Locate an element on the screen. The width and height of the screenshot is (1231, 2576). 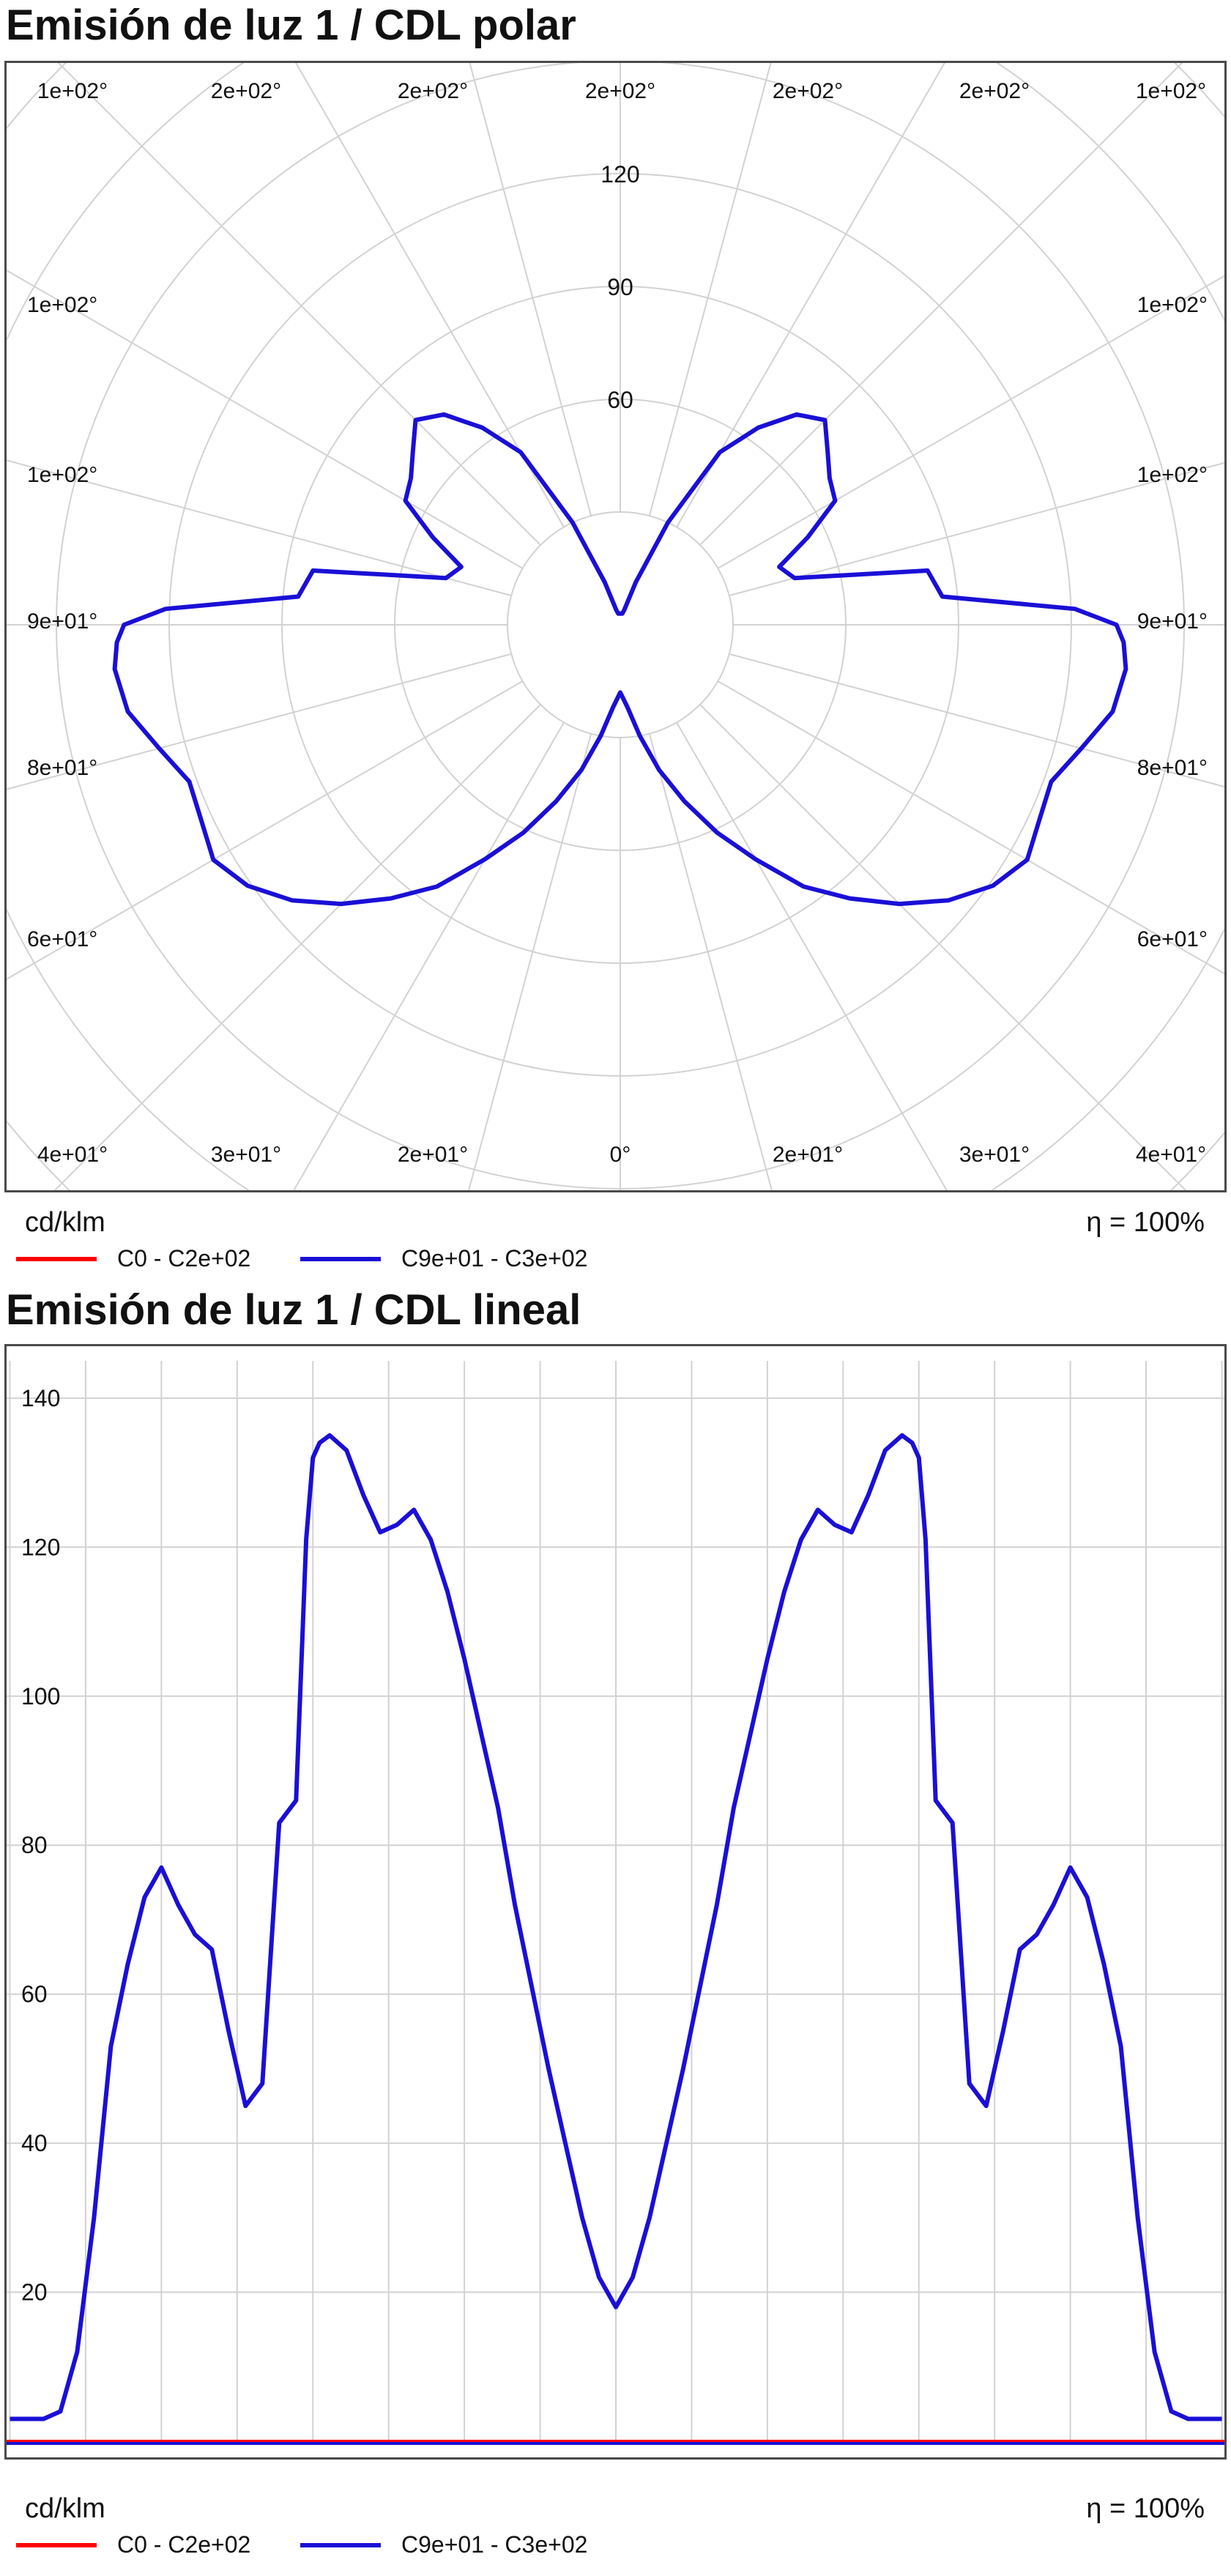
lineal-efficiency-label: η = 100% is located at coordinates (1145, 2508).